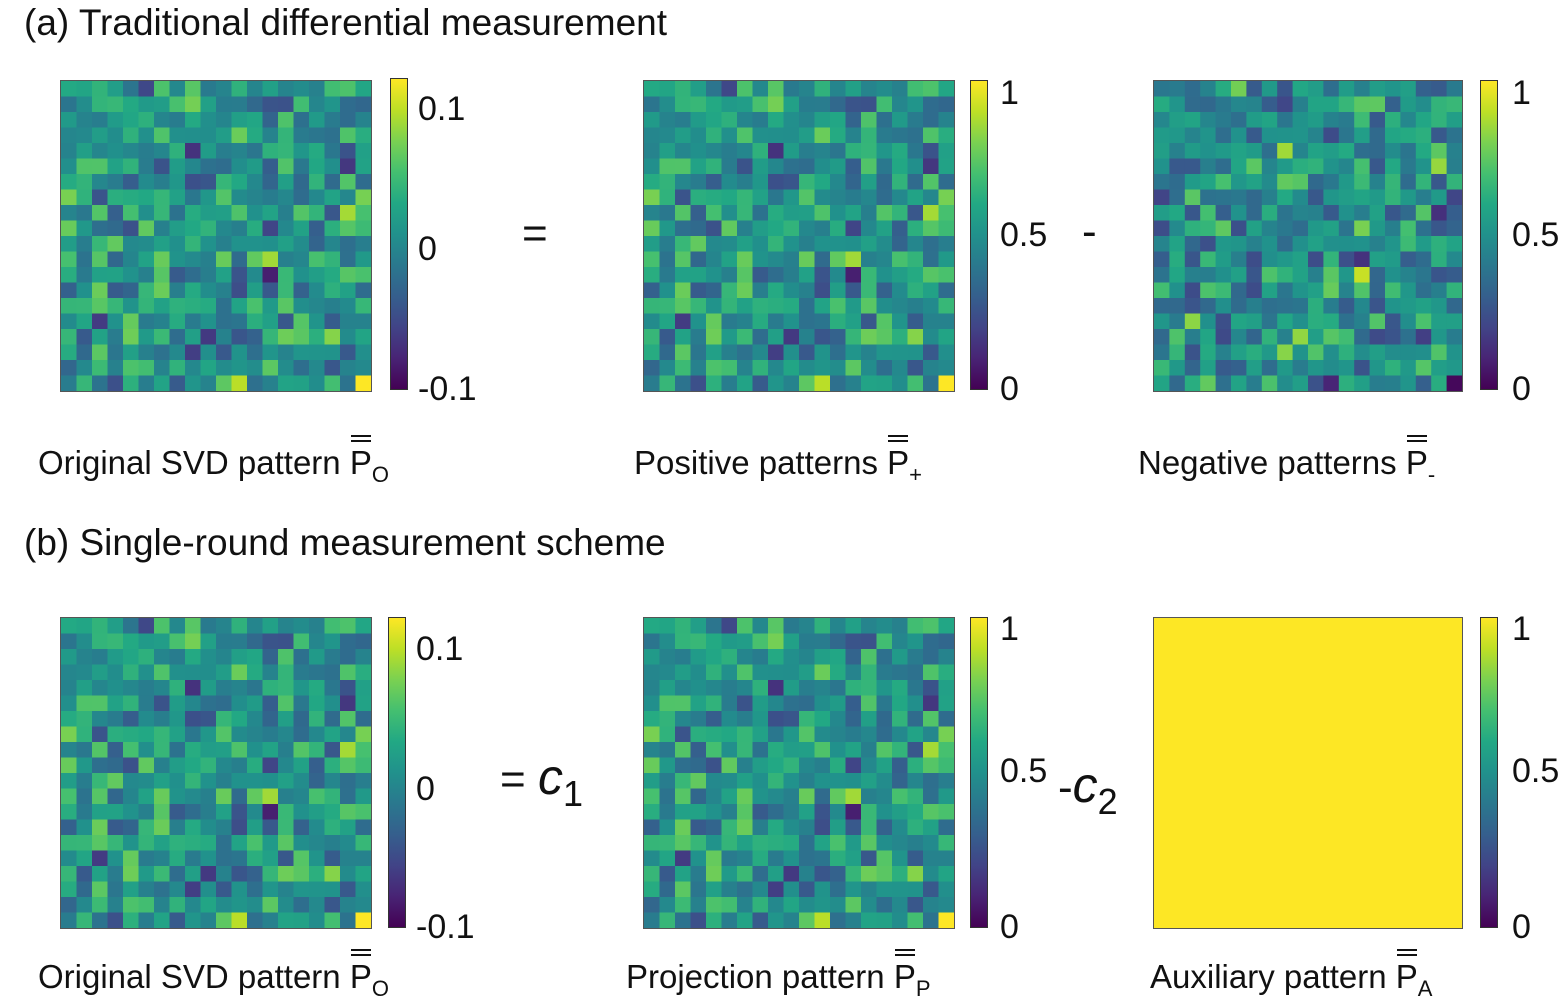 Image resolution: width=1562 pixels, height=1001 pixels. What do you see at coordinates (194, 976) in the screenshot?
I see `caption-text: Original SVD pattern` at bounding box center [194, 976].